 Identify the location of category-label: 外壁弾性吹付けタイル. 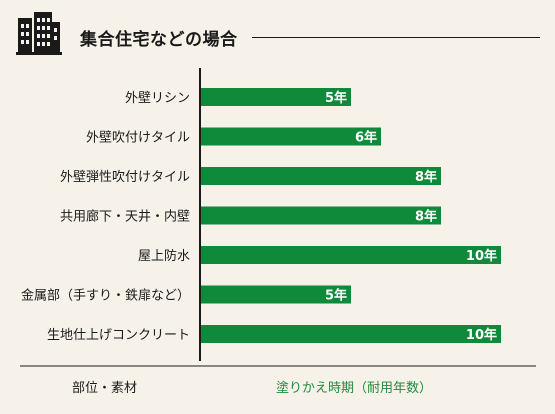
(125, 177).